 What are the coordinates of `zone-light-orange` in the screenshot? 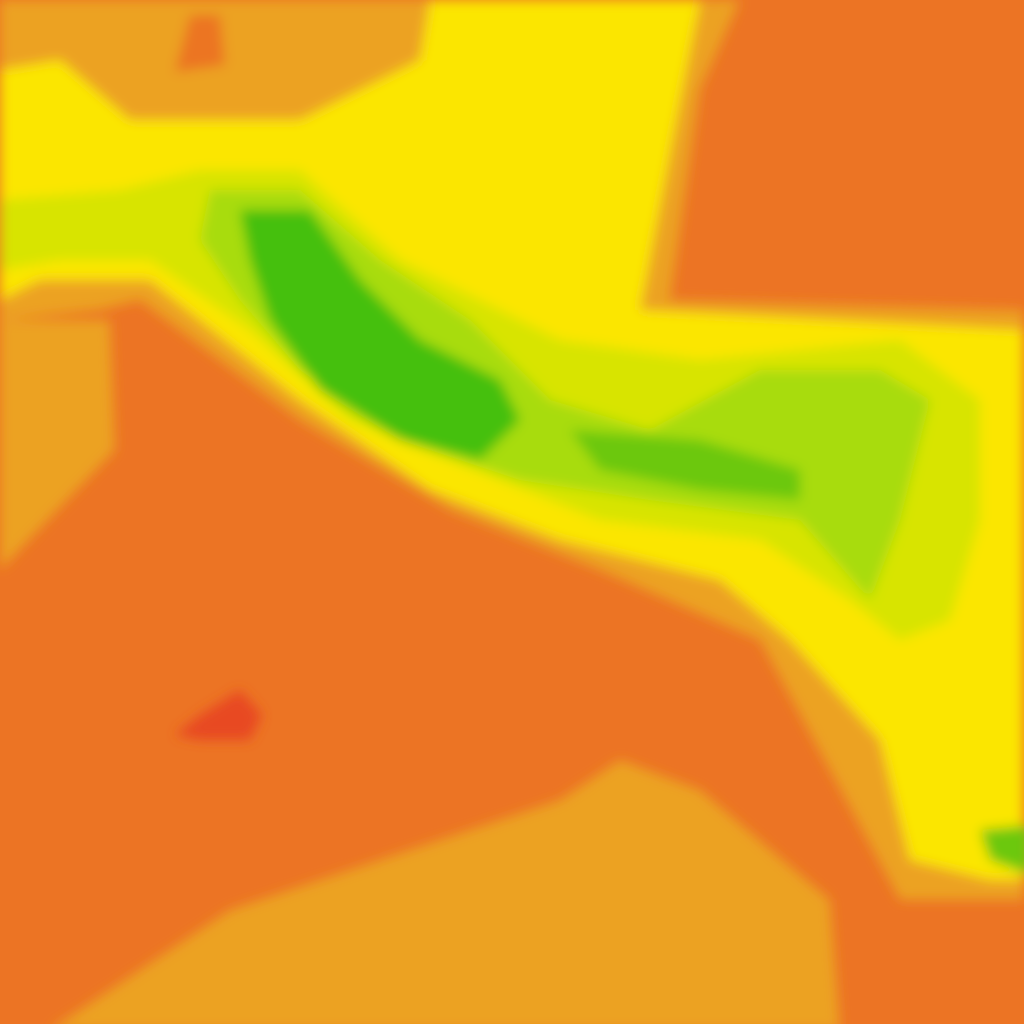 It's located at (57, 445).